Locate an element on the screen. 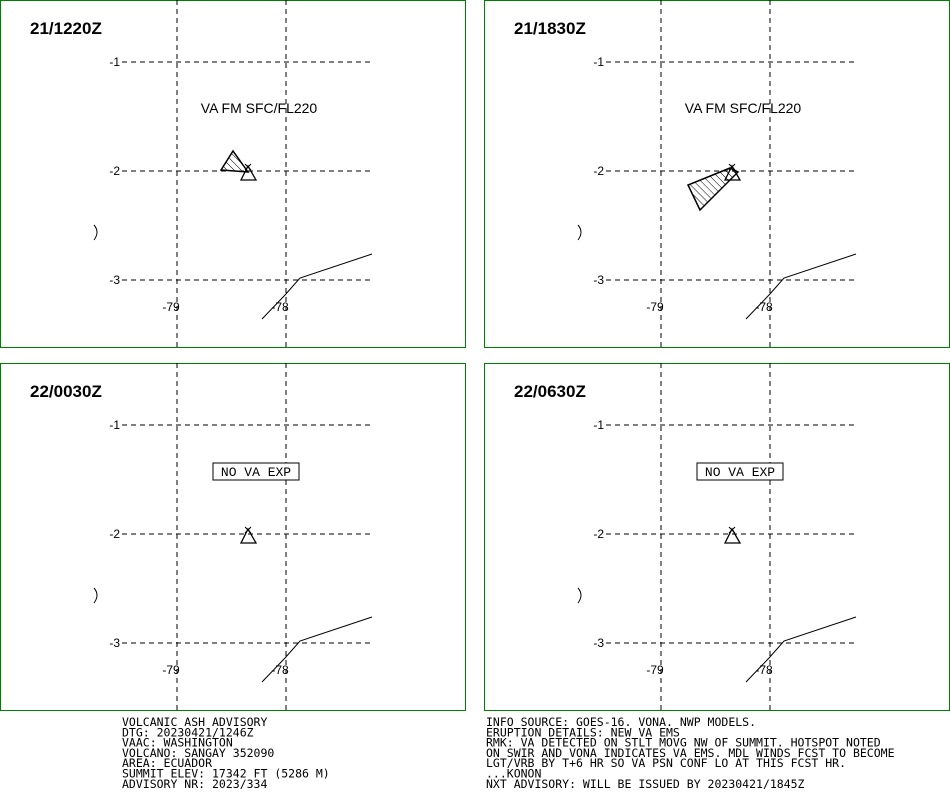  advisory-line: VAAC: WASHINGTON is located at coordinates (177, 743).